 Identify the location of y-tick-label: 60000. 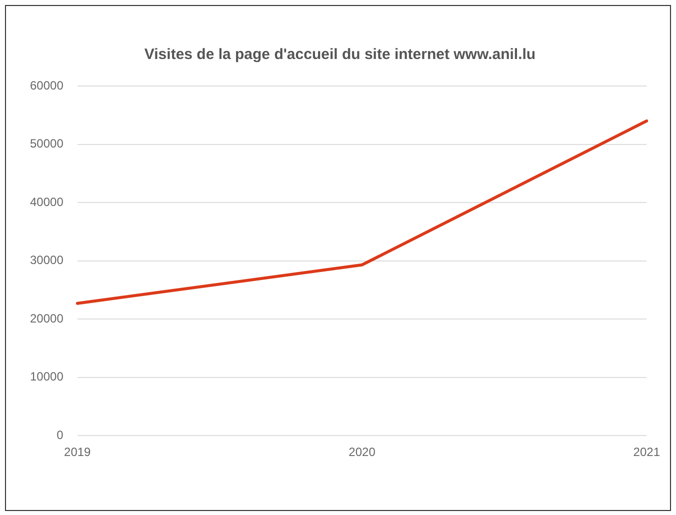
(47, 85).